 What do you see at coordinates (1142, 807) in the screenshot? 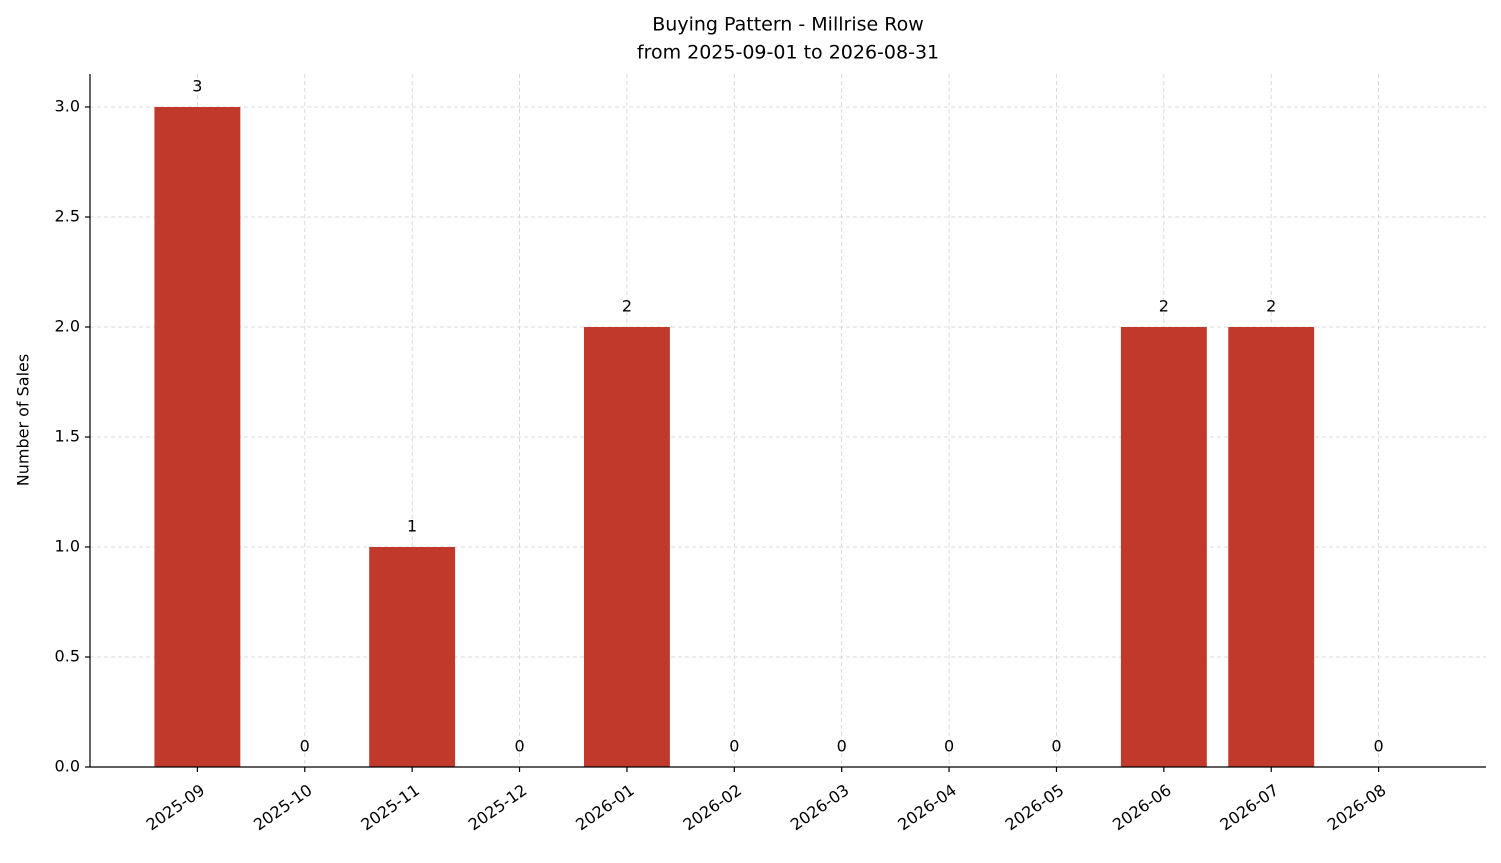
I see `x-tick-label: 2026-06` at bounding box center [1142, 807].